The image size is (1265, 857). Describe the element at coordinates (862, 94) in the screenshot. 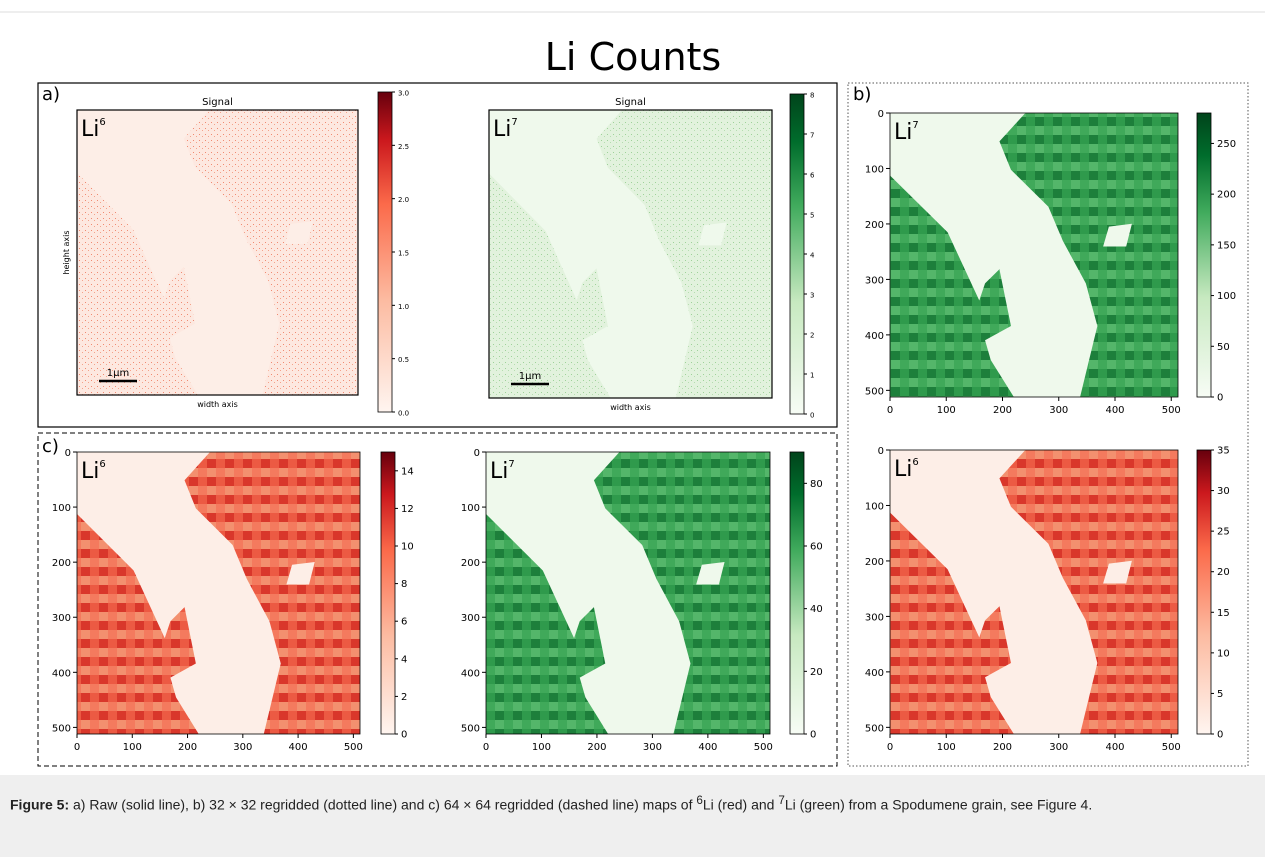

I see `panel-label: b)` at that location.